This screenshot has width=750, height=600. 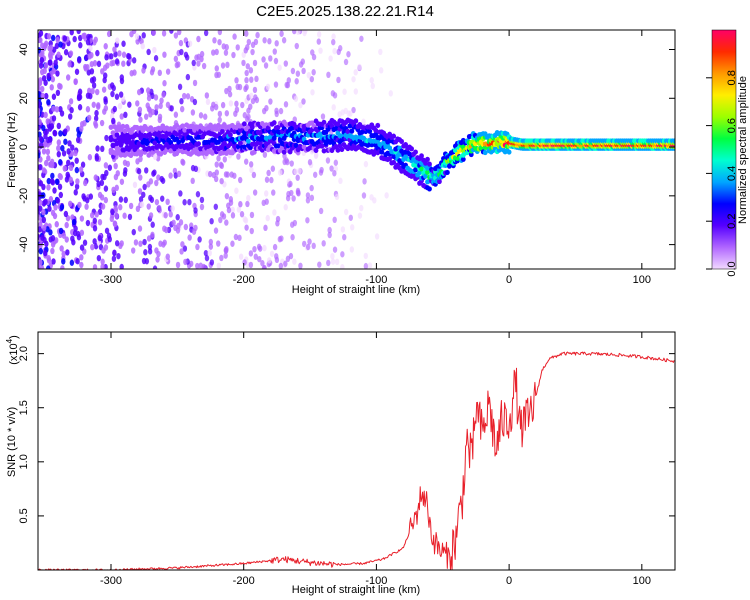 What do you see at coordinates (376, 581) in the screenshot?
I see `snr-x-tick-label: -100` at bounding box center [376, 581].